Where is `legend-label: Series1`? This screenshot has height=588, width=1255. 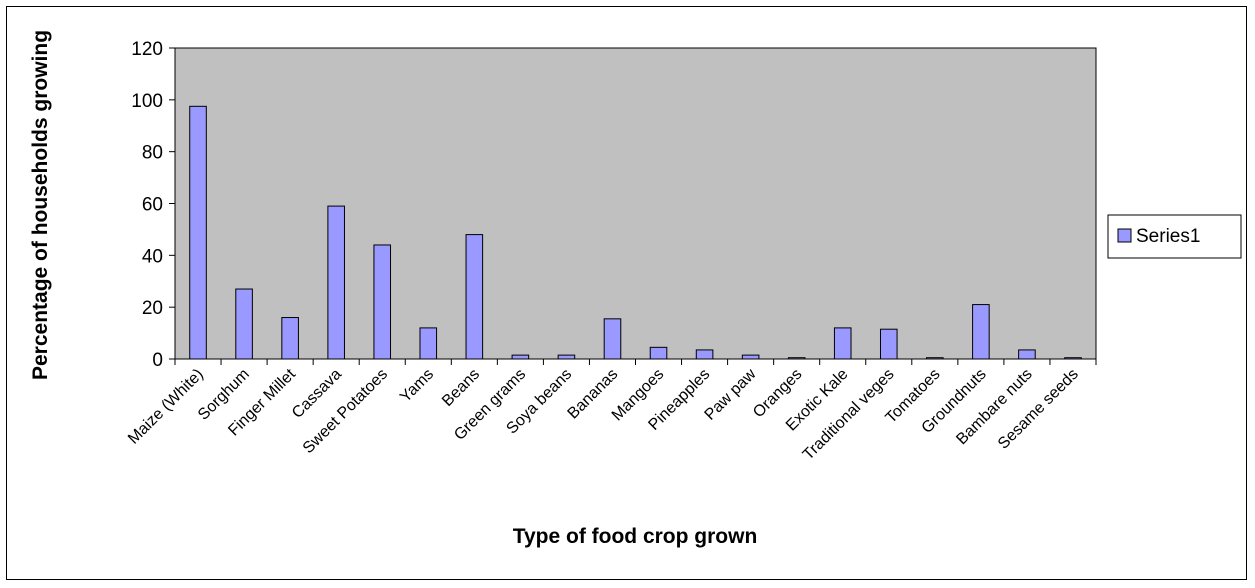
legend-label: Series1 is located at coordinates (1168, 236).